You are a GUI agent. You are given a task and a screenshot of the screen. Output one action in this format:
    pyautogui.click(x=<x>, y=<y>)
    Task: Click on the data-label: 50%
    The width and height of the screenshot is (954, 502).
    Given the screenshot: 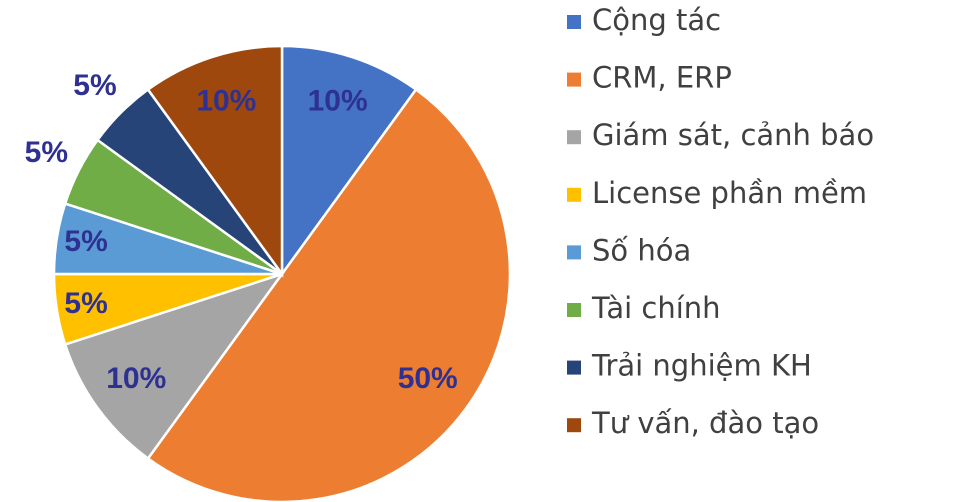 What is the action you would take?
    pyautogui.click(x=428, y=378)
    